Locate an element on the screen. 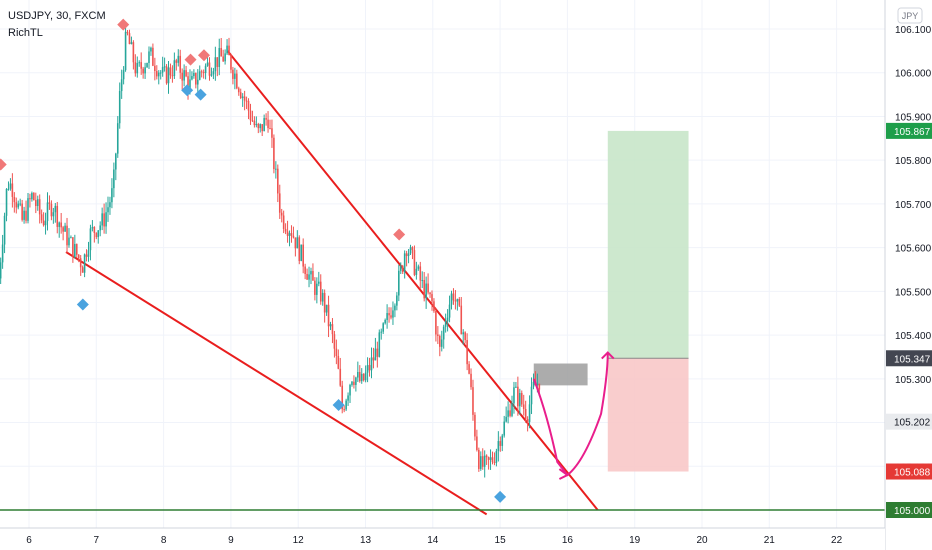 The width and height of the screenshot is (932, 550). x-tick-label: 16 is located at coordinates (568, 540).